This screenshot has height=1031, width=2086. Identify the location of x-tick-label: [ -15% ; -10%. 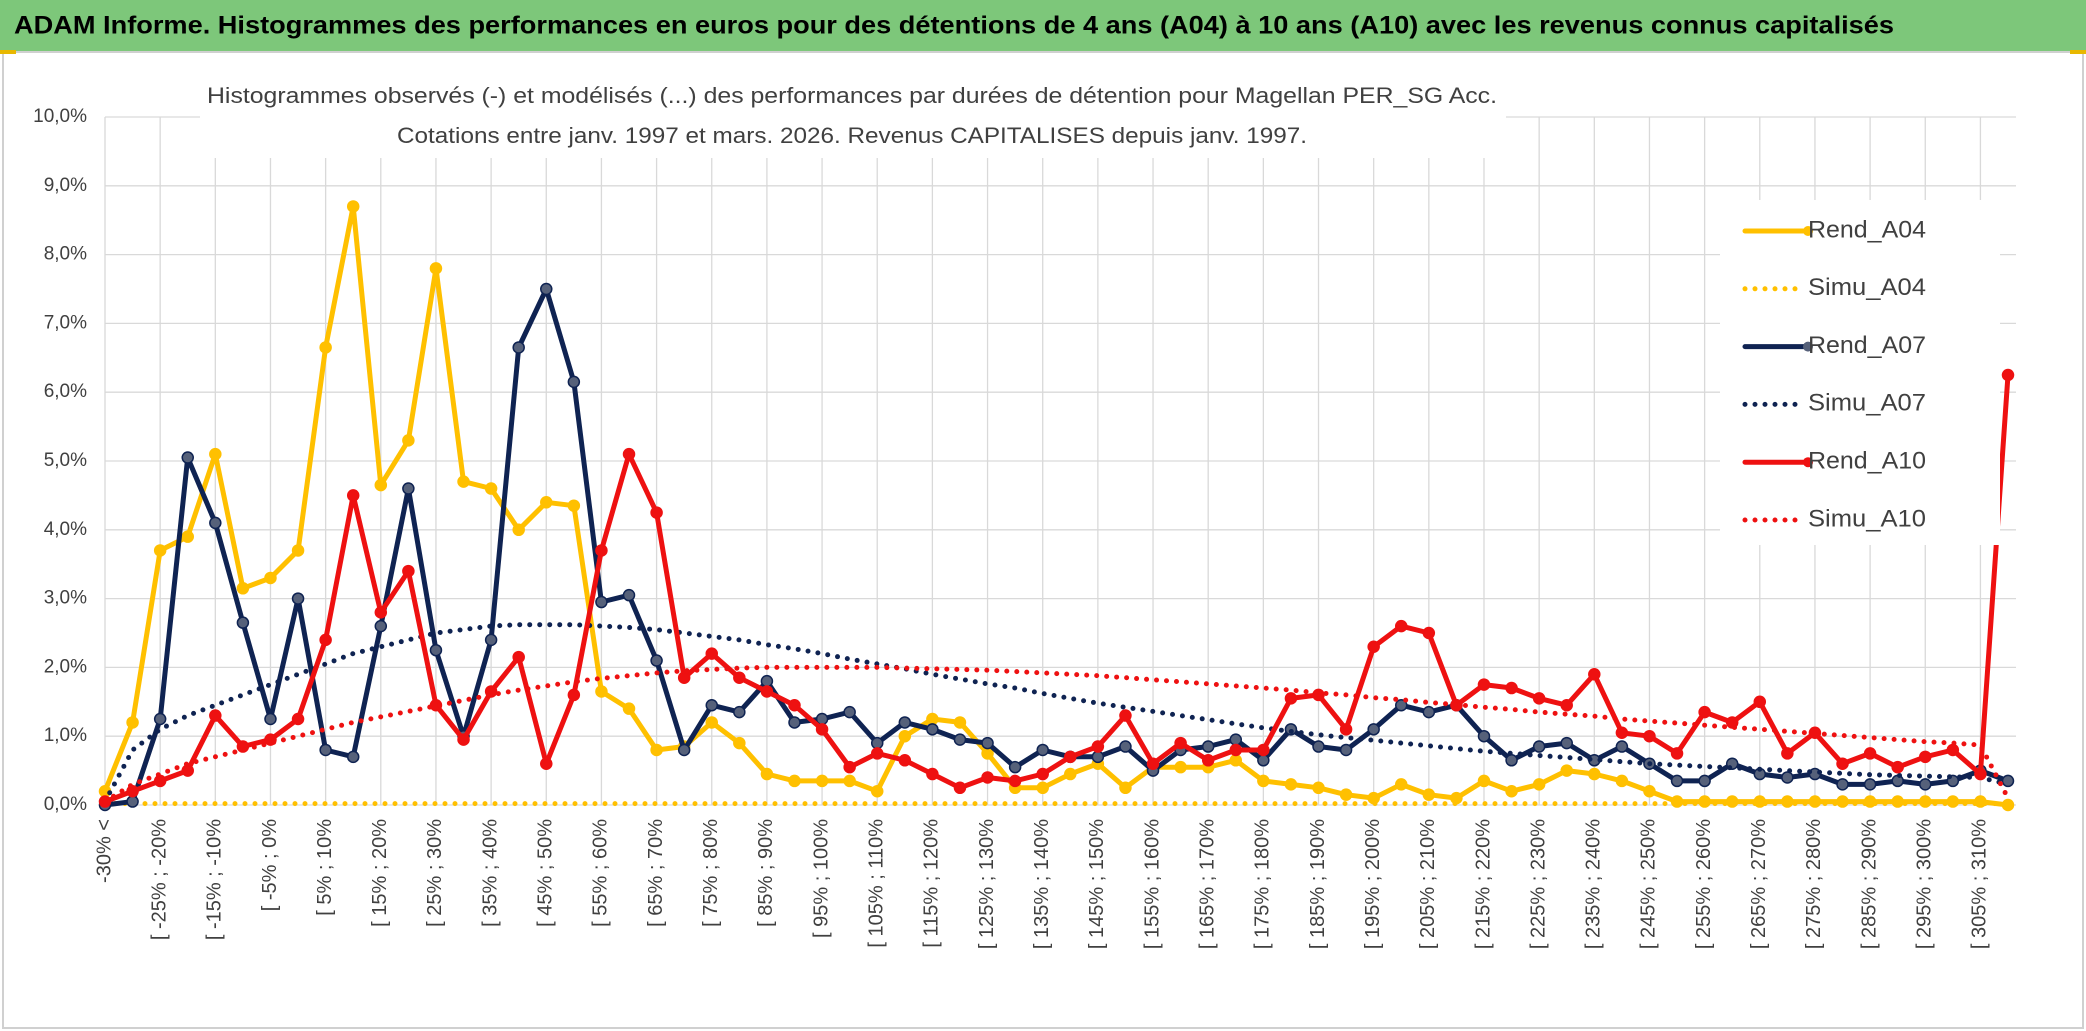
(215, 879).